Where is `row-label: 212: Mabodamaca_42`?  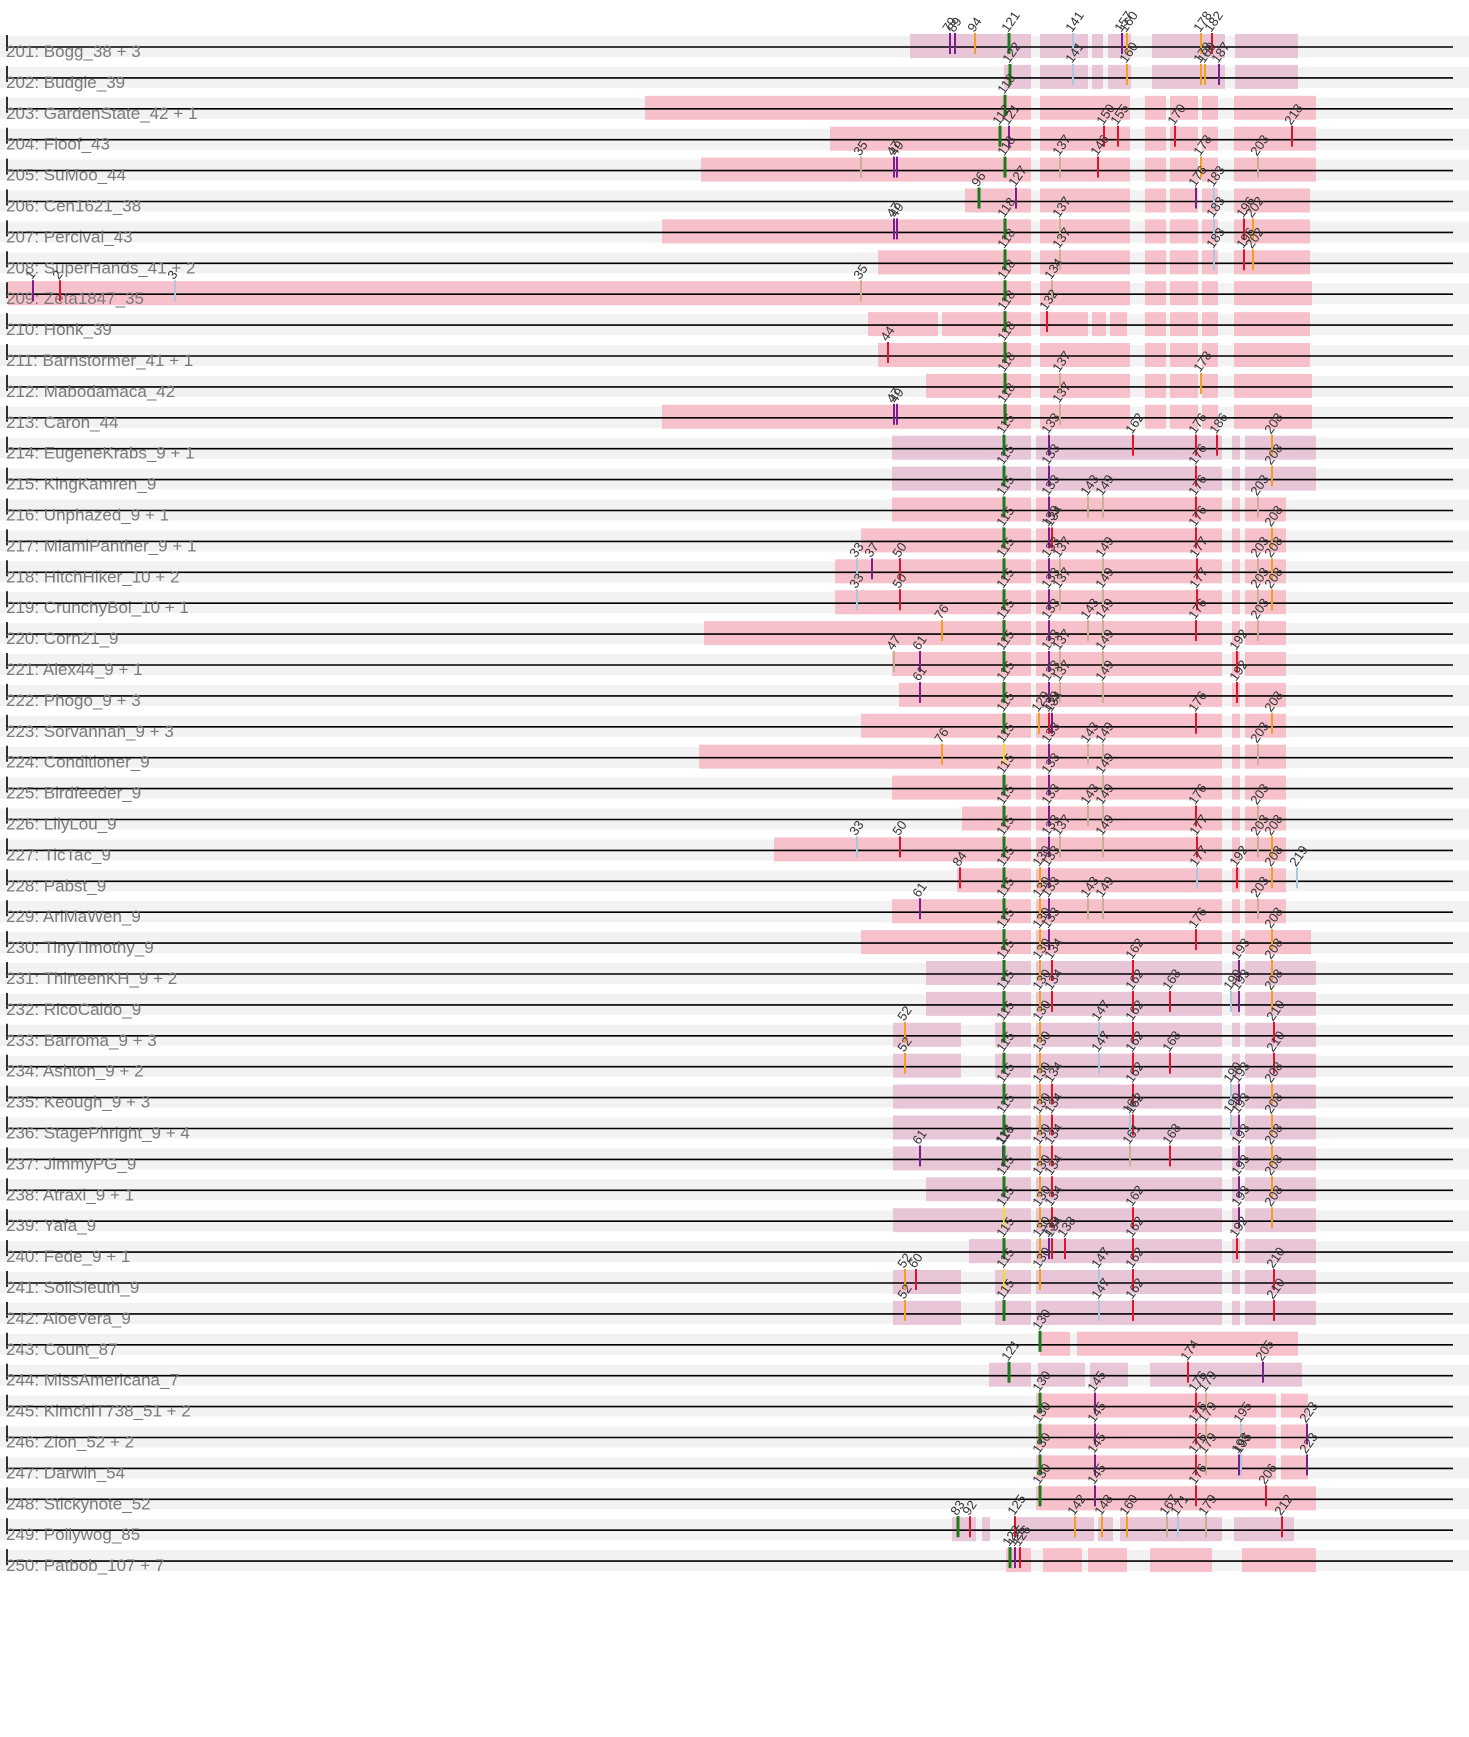
row-label: 212: Mabodamaca_42 is located at coordinates (90, 391).